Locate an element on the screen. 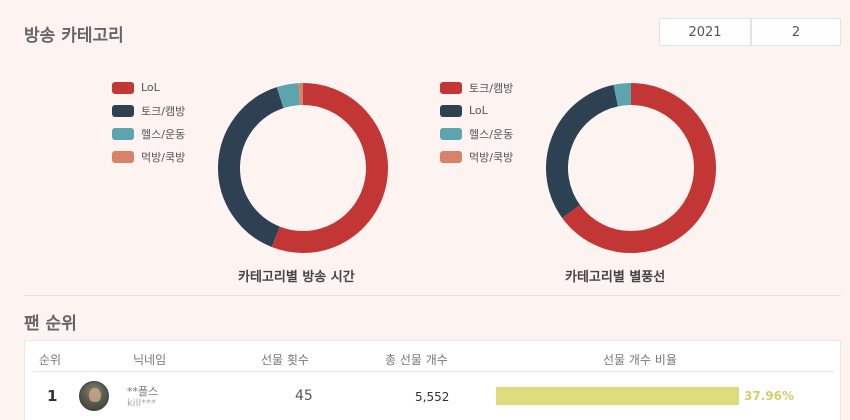 This screenshot has width=850, height=420. column-header-gift-ratio: 선물 개수 비율 is located at coordinates (640, 360).